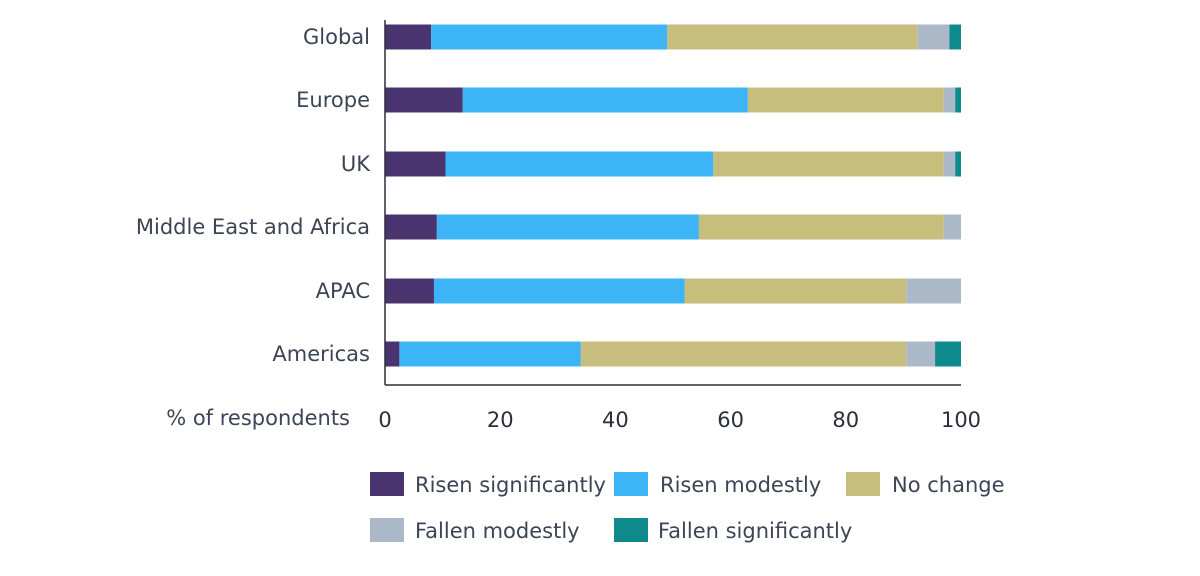  What do you see at coordinates (952, 227) in the screenshot?
I see `bar-middle-east-and-africa-fallen-modestly` at bounding box center [952, 227].